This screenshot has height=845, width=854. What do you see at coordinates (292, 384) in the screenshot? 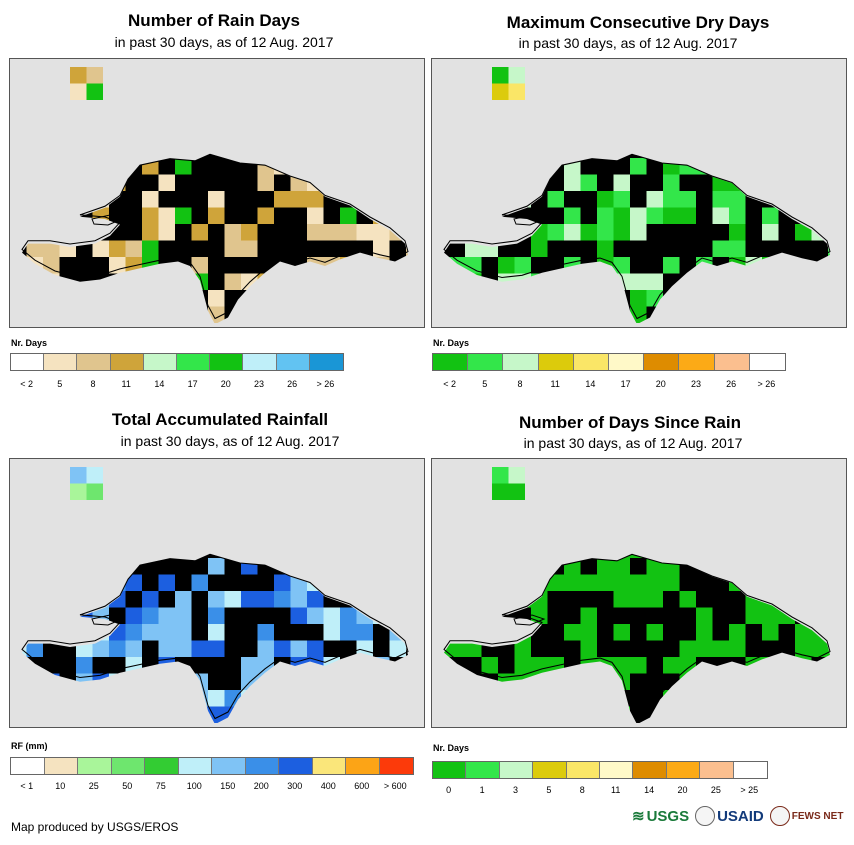
I see `legend-label: 26` at bounding box center [292, 384].